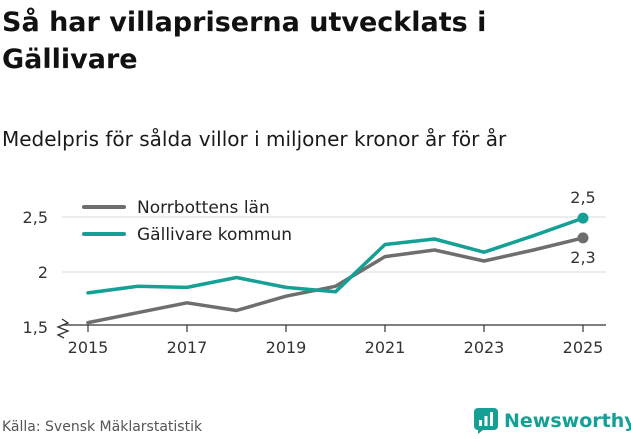  Describe the element at coordinates (187, 347) in the screenshot. I see `x-tick-label: 2017` at that location.